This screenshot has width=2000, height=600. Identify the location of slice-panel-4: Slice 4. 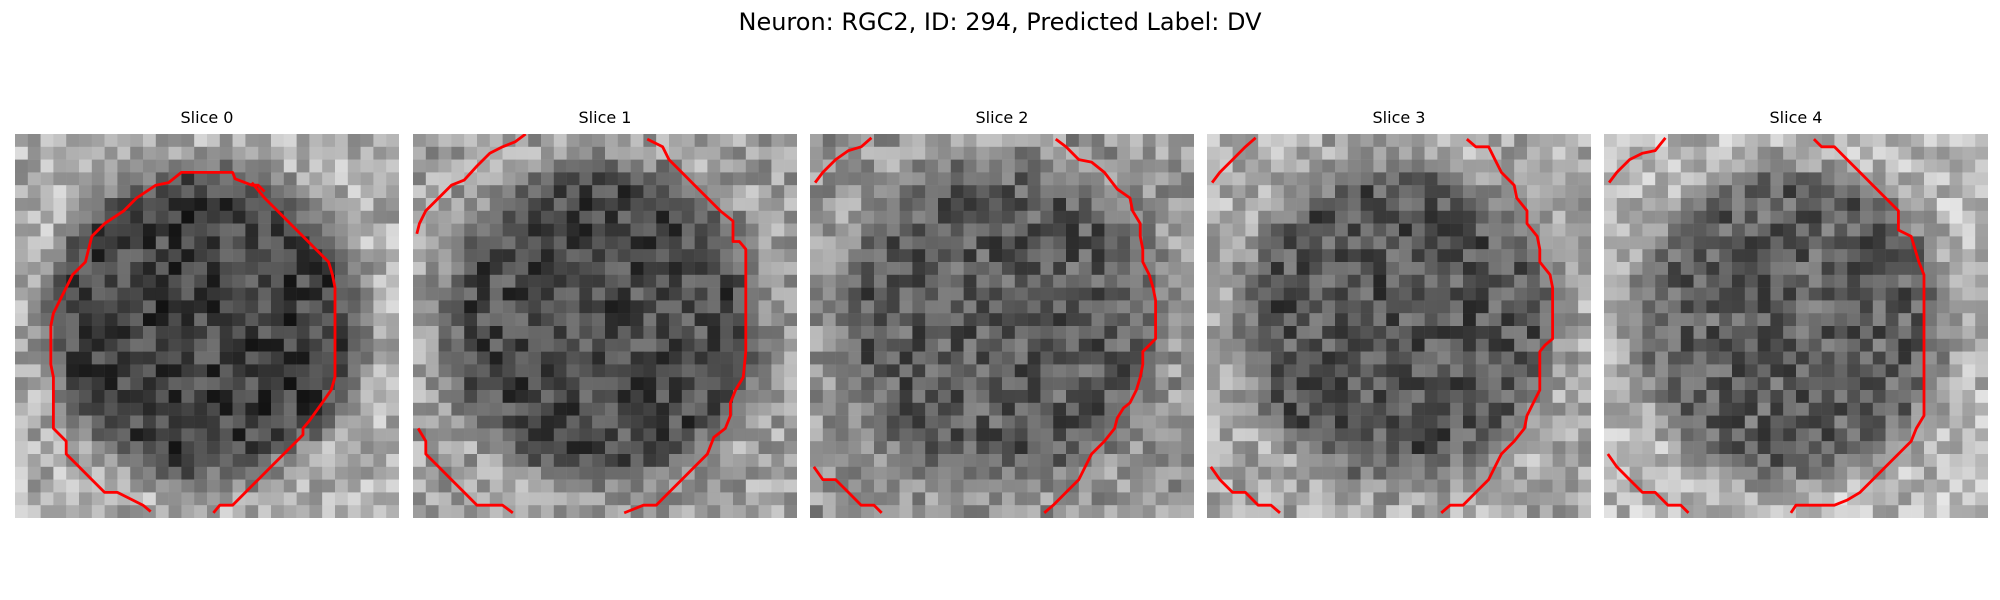
(1796, 313).